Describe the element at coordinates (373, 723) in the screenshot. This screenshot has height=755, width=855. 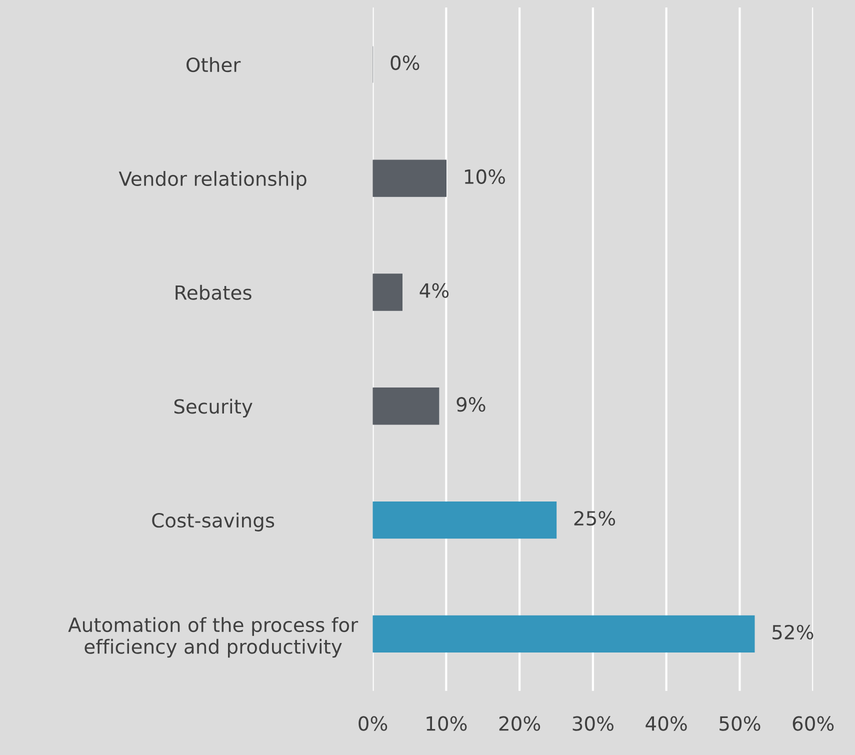
I see `x-tick-label: 0%` at that location.